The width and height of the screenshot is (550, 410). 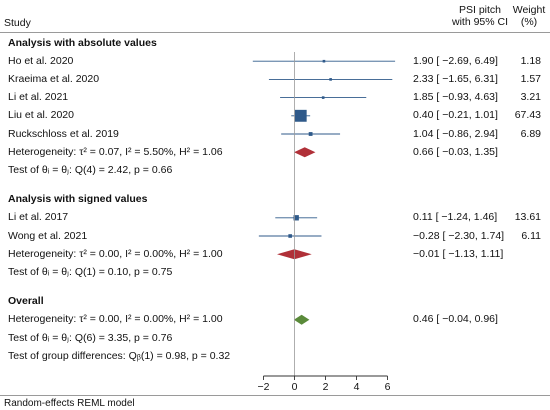 I want to click on study-label: Li et al. 2017, so click(x=38, y=217).